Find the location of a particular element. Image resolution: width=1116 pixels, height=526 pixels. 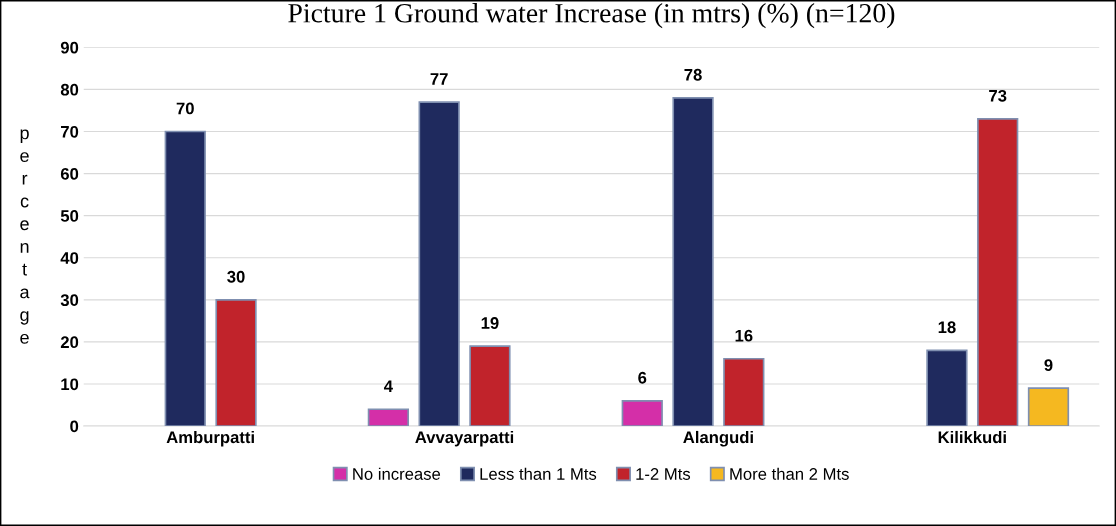

legend-label: No increase is located at coordinates (397, 473).